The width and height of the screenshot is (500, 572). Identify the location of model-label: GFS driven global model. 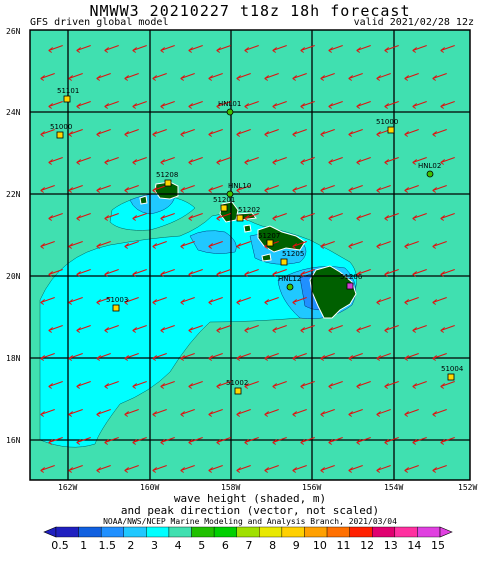
(99, 22).